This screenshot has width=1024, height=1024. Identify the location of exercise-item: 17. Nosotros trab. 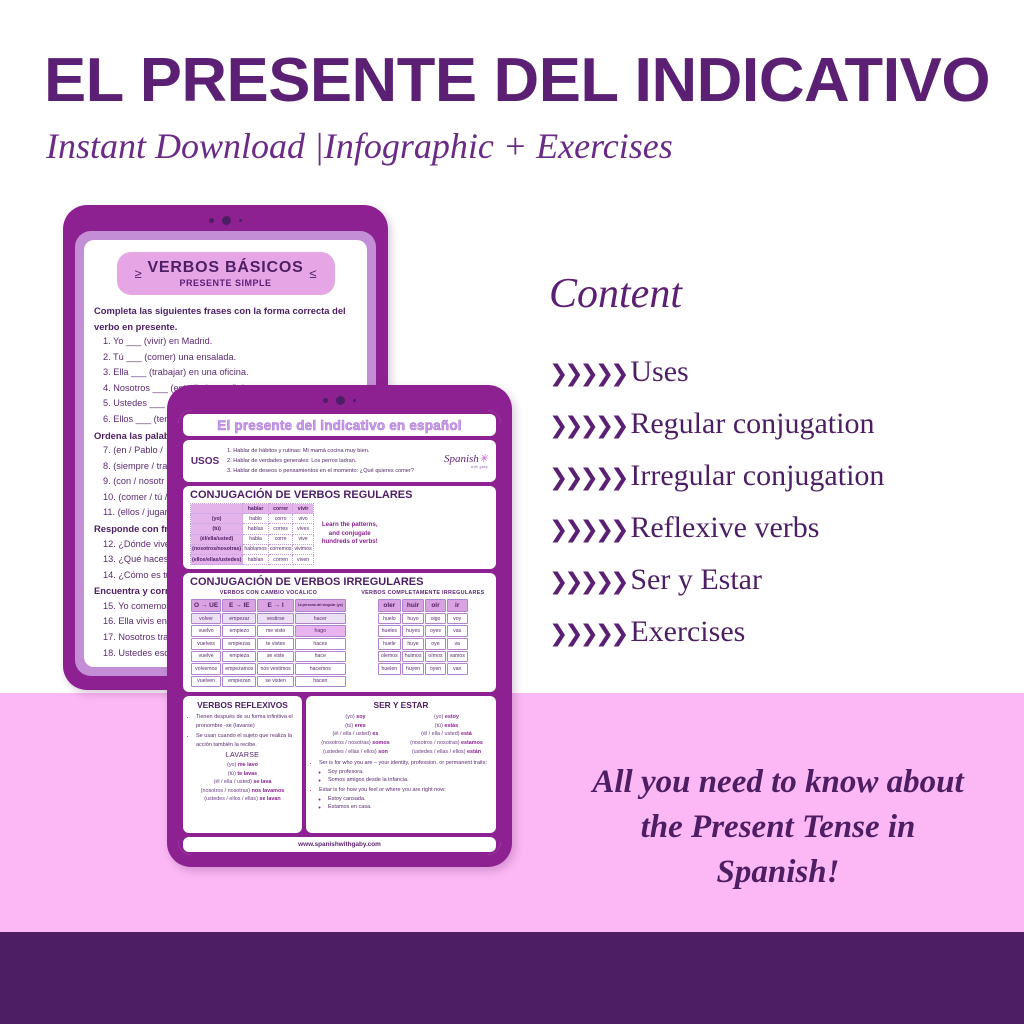
(138, 637).